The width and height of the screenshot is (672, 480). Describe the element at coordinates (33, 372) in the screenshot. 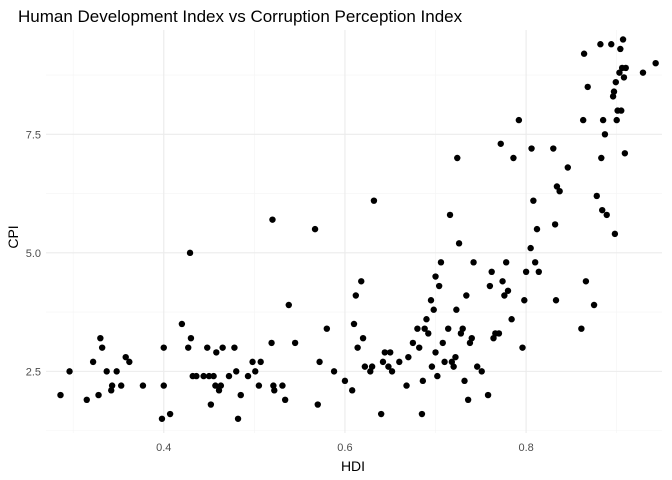

I see `y-tick-label: 2.5` at that location.